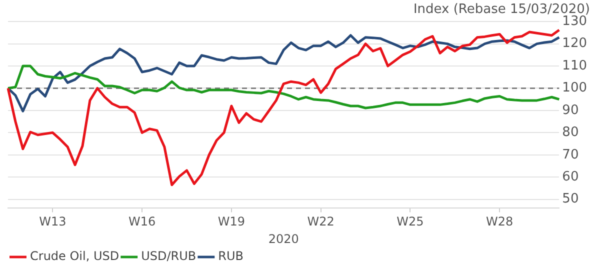 The image size is (600, 273). What do you see at coordinates (570, 132) in the screenshot?
I see `y-tick-label: 80` at bounding box center [570, 132].